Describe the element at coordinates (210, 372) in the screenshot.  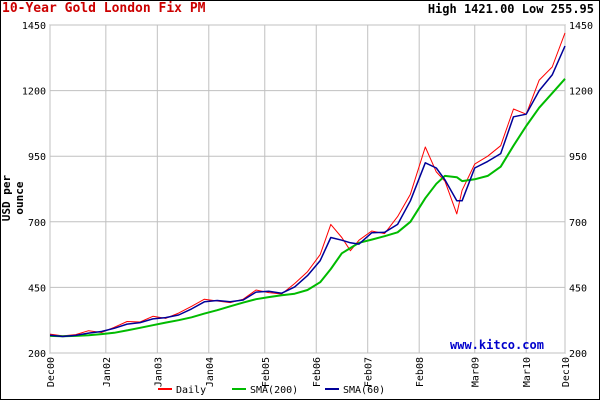
I see `x-tick-label: Jan04` at that location.